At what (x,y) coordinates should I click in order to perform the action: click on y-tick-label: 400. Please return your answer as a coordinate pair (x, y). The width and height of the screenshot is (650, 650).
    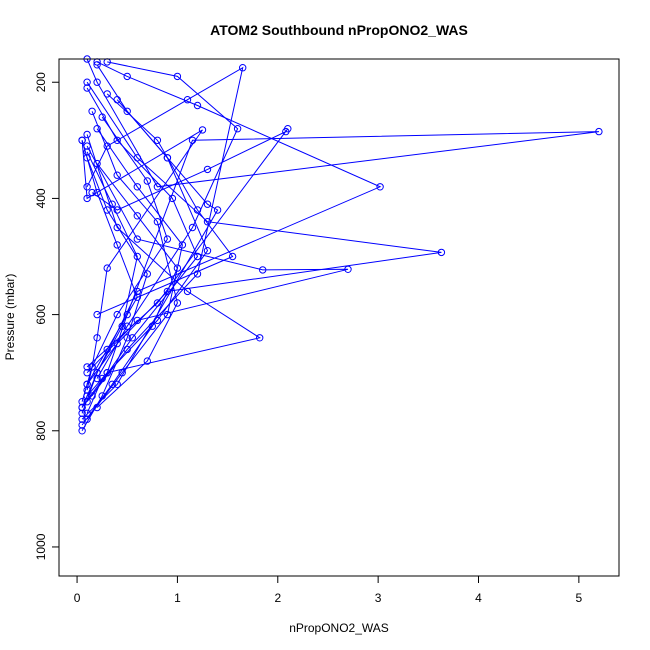
    Looking at the image, I should click on (41, 198).